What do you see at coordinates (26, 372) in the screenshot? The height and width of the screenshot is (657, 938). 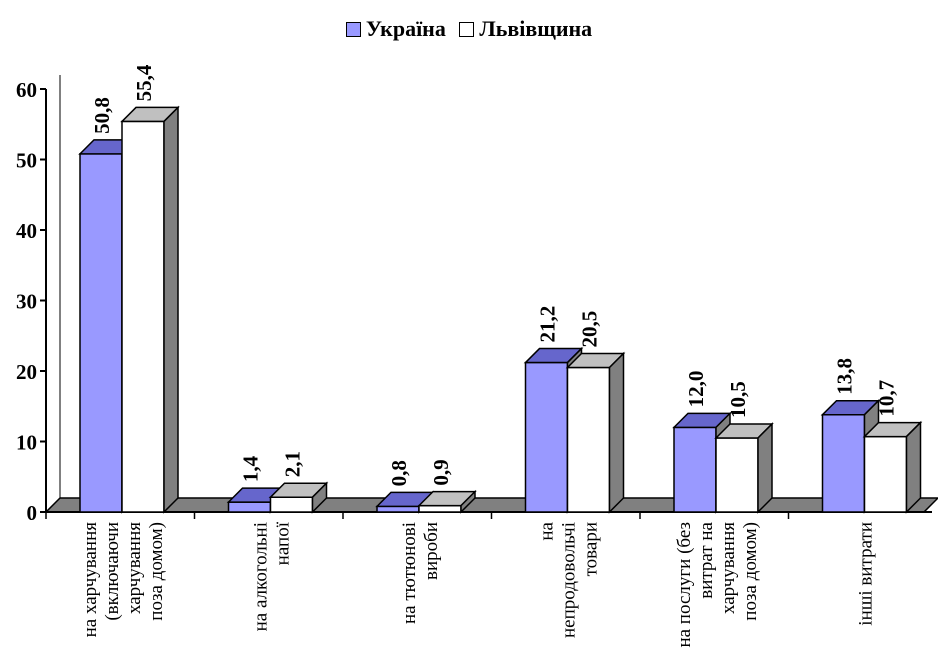 I see `y-tick-label: 20` at bounding box center [26, 372].